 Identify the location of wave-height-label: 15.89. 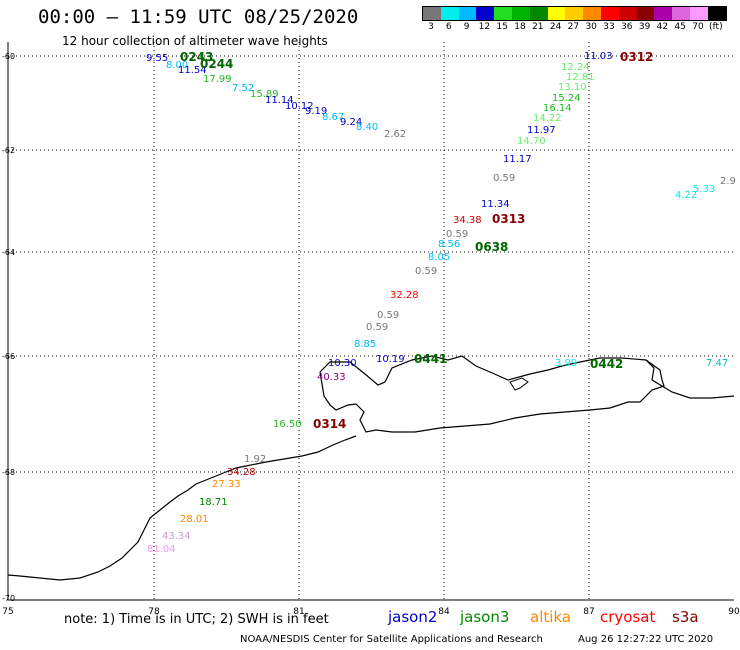
(264, 94).